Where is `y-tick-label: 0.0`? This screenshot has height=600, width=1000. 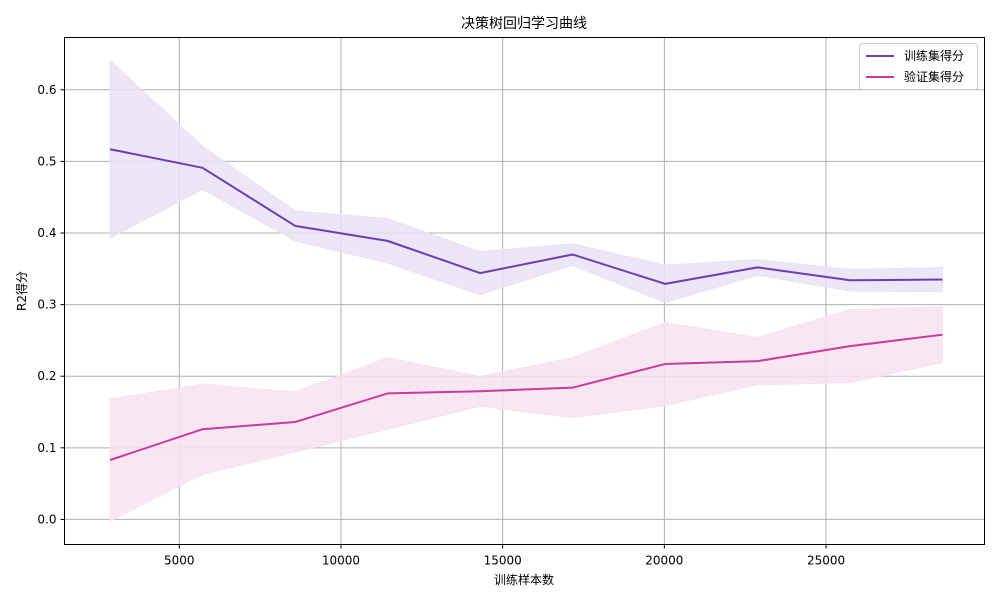
y-tick-label: 0.0 is located at coordinates (46, 519).